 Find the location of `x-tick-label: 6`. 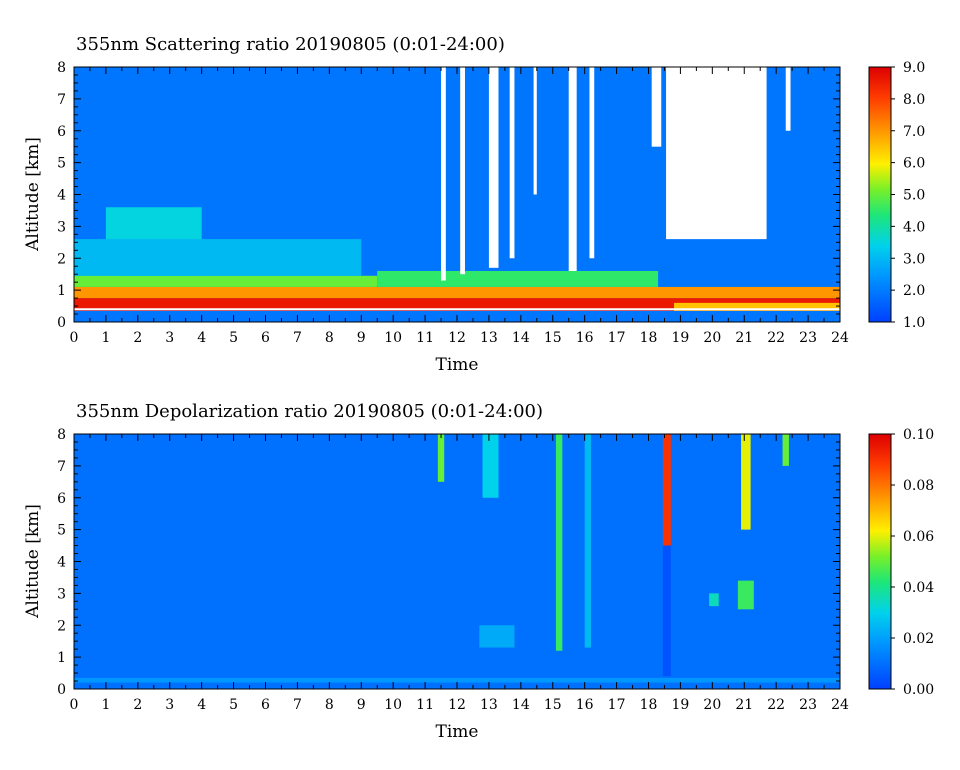

x-tick-label: 6 is located at coordinates (265, 338).